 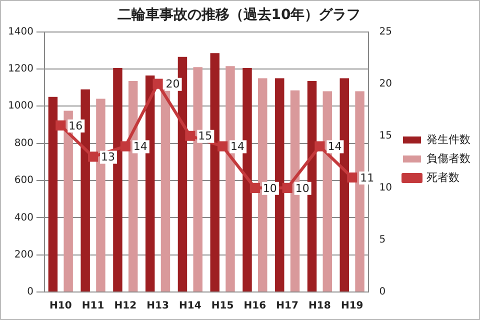 What do you see at coordinates (24, 180) in the screenshot?
I see `y-tick-label: 600` at bounding box center [24, 180].